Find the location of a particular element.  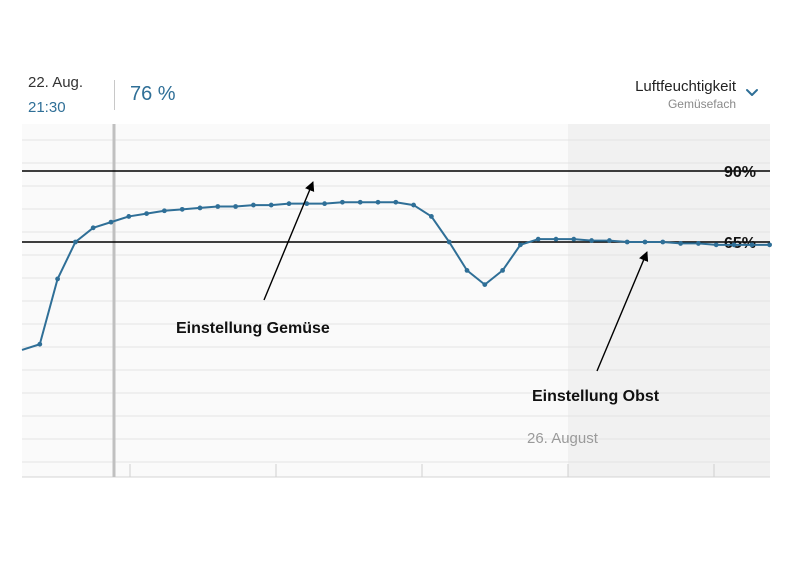

selected-time: 21:30 is located at coordinates (47, 107).